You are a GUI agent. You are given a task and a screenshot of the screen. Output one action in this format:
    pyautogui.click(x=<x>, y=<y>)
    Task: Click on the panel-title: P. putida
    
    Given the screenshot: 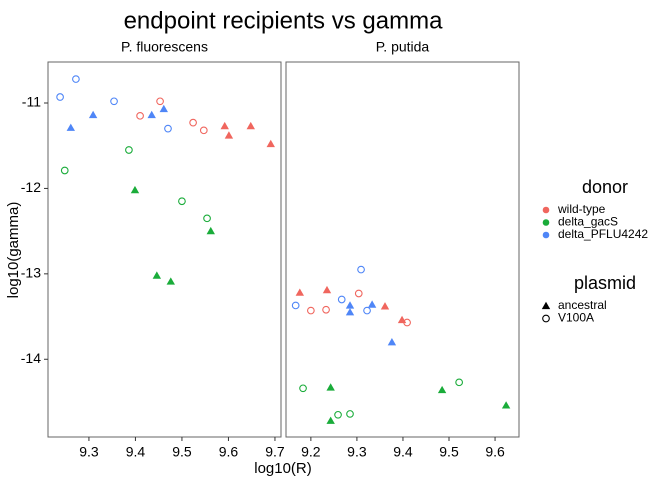 What is the action you would take?
    pyautogui.click(x=403, y=47)
    